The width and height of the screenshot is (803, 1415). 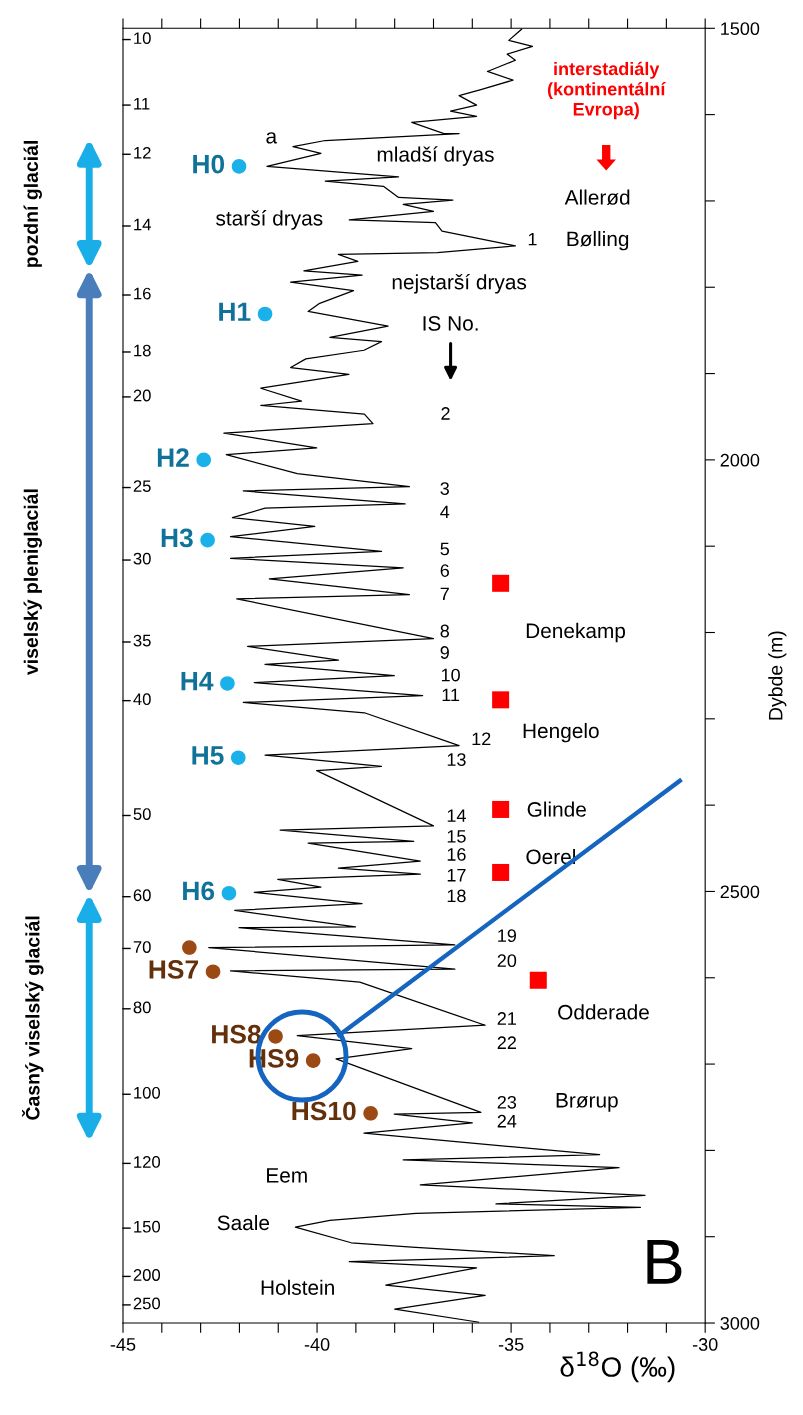 What do you see at coordinates (506, 1018) in the screenshot?
I see `annotation: 21` at bounding box center [506, 1018].